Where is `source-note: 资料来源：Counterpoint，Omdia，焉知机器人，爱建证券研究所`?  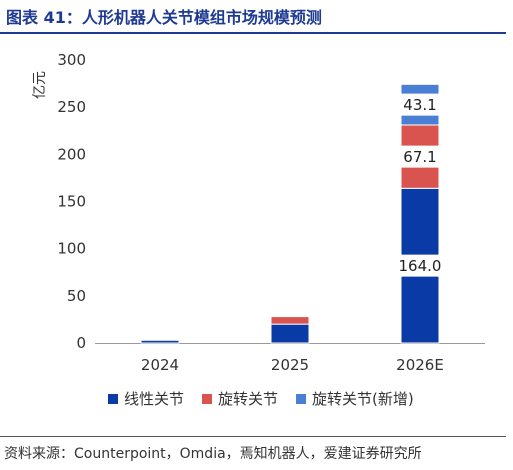 source-note: 资料来源：Counterpoint，Omdia，焉知机器人，爱建证券研究所 is located at coordinates (213, 454).